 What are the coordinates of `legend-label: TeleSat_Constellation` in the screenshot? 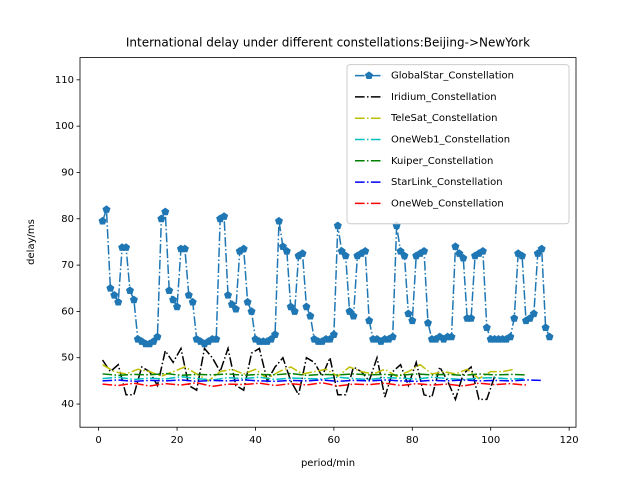 It's located at (443, 118).